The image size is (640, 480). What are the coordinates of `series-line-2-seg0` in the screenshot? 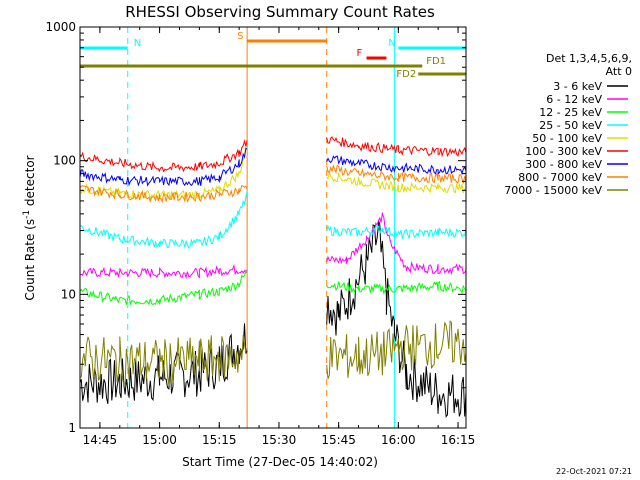 It's located at (163, 288).